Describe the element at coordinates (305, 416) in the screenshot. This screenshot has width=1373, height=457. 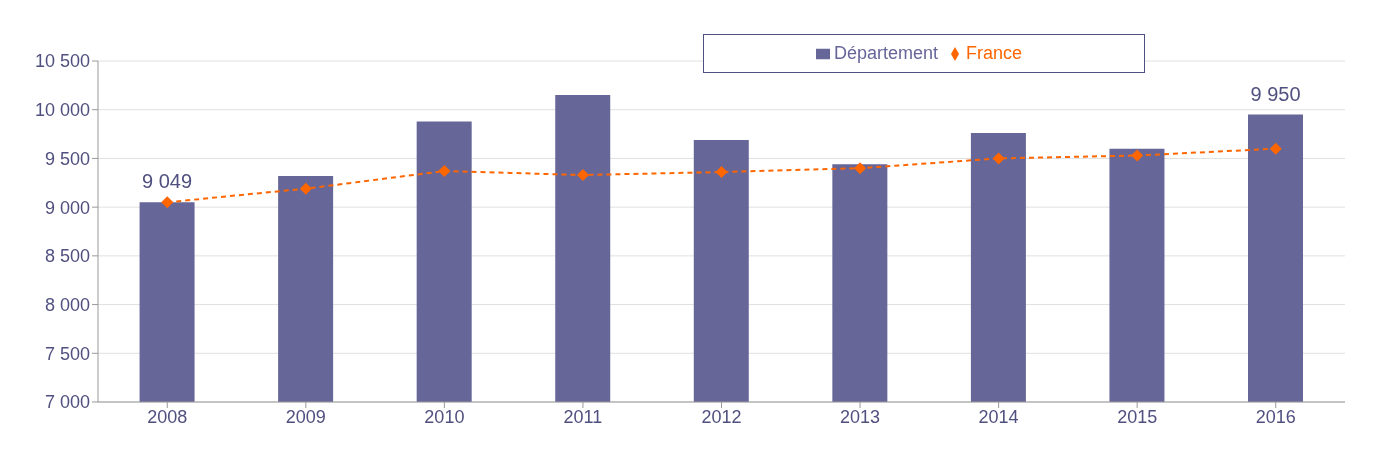
I see `x-tick-label: 2009` at that location.